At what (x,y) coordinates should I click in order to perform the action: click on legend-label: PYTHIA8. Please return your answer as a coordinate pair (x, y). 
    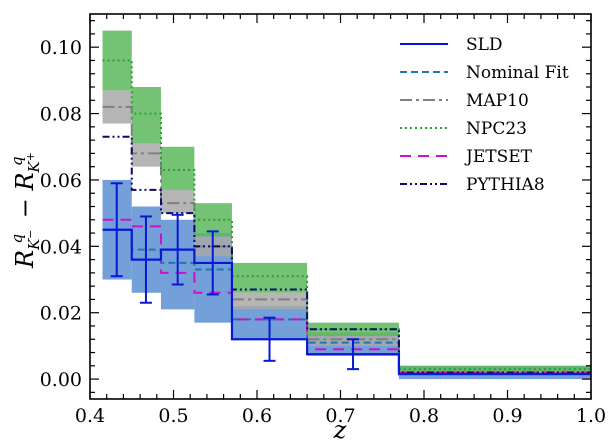
    Looking at the image, I should click on (505, 185).